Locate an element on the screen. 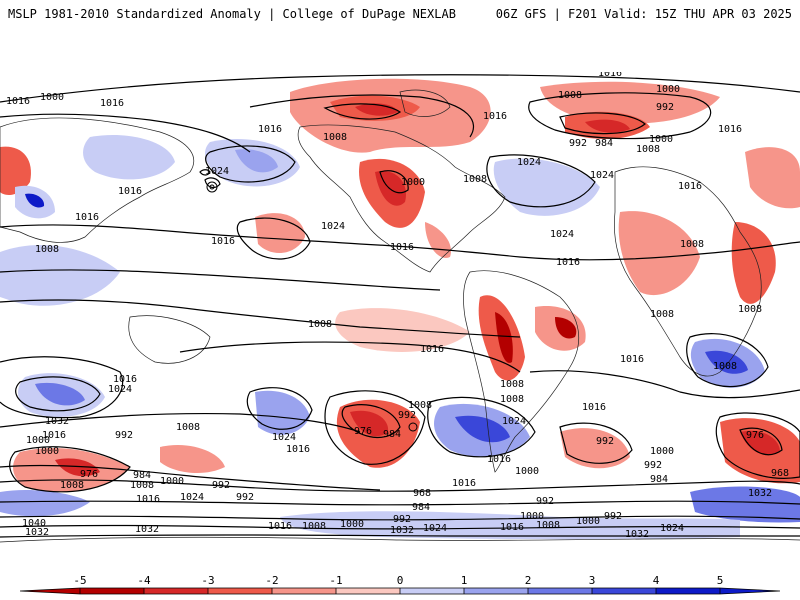 This screenshot has width=800, height=600. australia-coast is located at coordinates (169, 339).